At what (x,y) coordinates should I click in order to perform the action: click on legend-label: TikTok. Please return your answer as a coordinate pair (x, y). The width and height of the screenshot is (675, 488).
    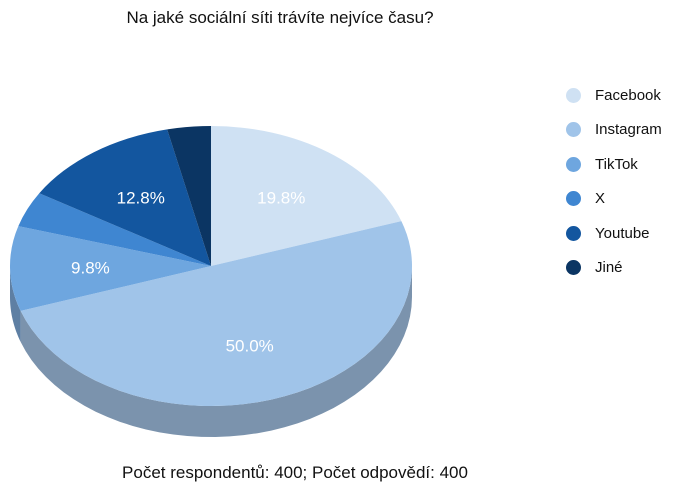
    Looking at the image, I should click on (616, 164).